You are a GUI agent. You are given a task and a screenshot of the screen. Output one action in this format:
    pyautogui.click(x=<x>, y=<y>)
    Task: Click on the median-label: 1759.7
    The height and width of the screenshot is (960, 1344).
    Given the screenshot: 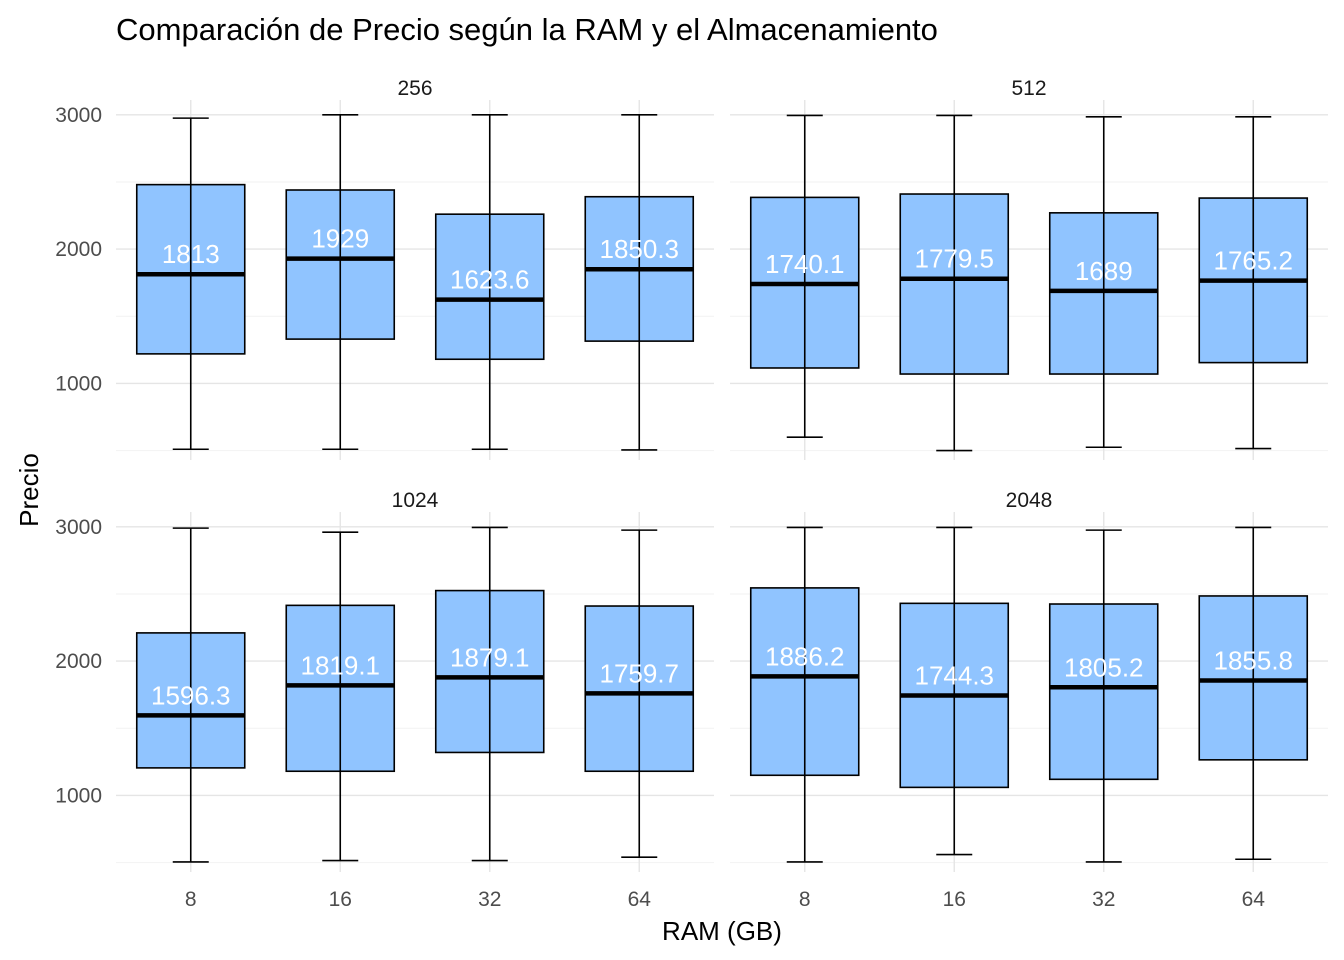 What is the action you would take?
    pyautogui.click(x=639, y=673)
    